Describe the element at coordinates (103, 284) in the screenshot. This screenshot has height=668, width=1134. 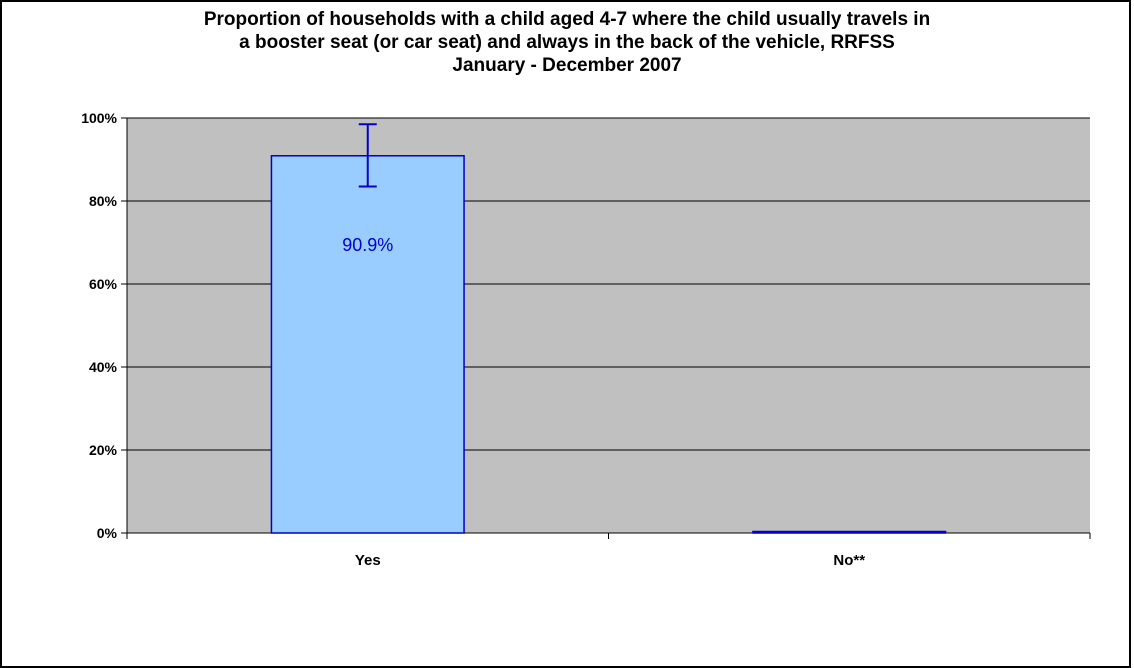
I see `y-tick-label: 60%` at that location.